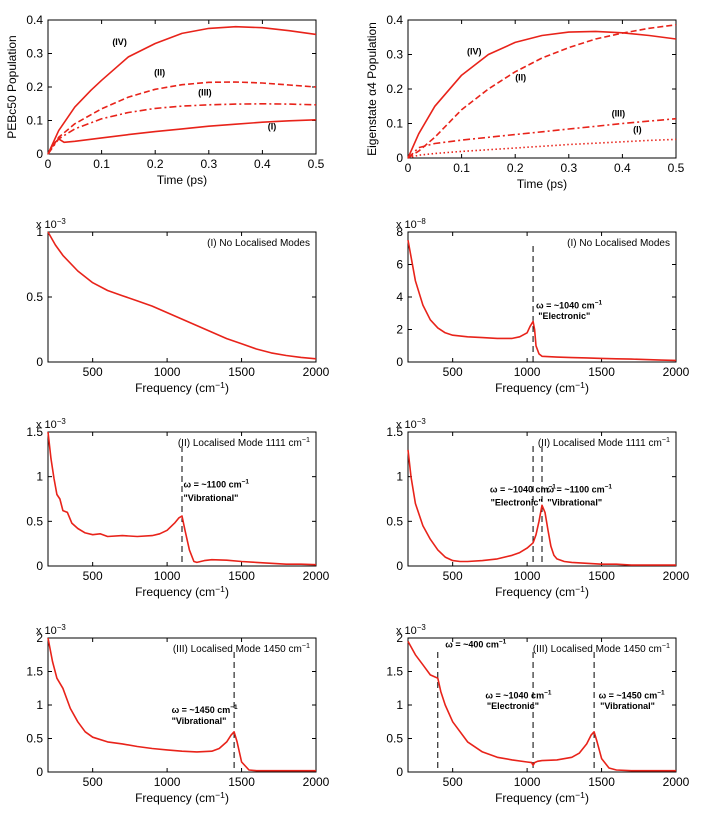 The width and height of the screenshot is (708, 829). Describe the element at coordinates (262, 164) in the screenshot. I see `x-tick-label: 0.4` at that location.